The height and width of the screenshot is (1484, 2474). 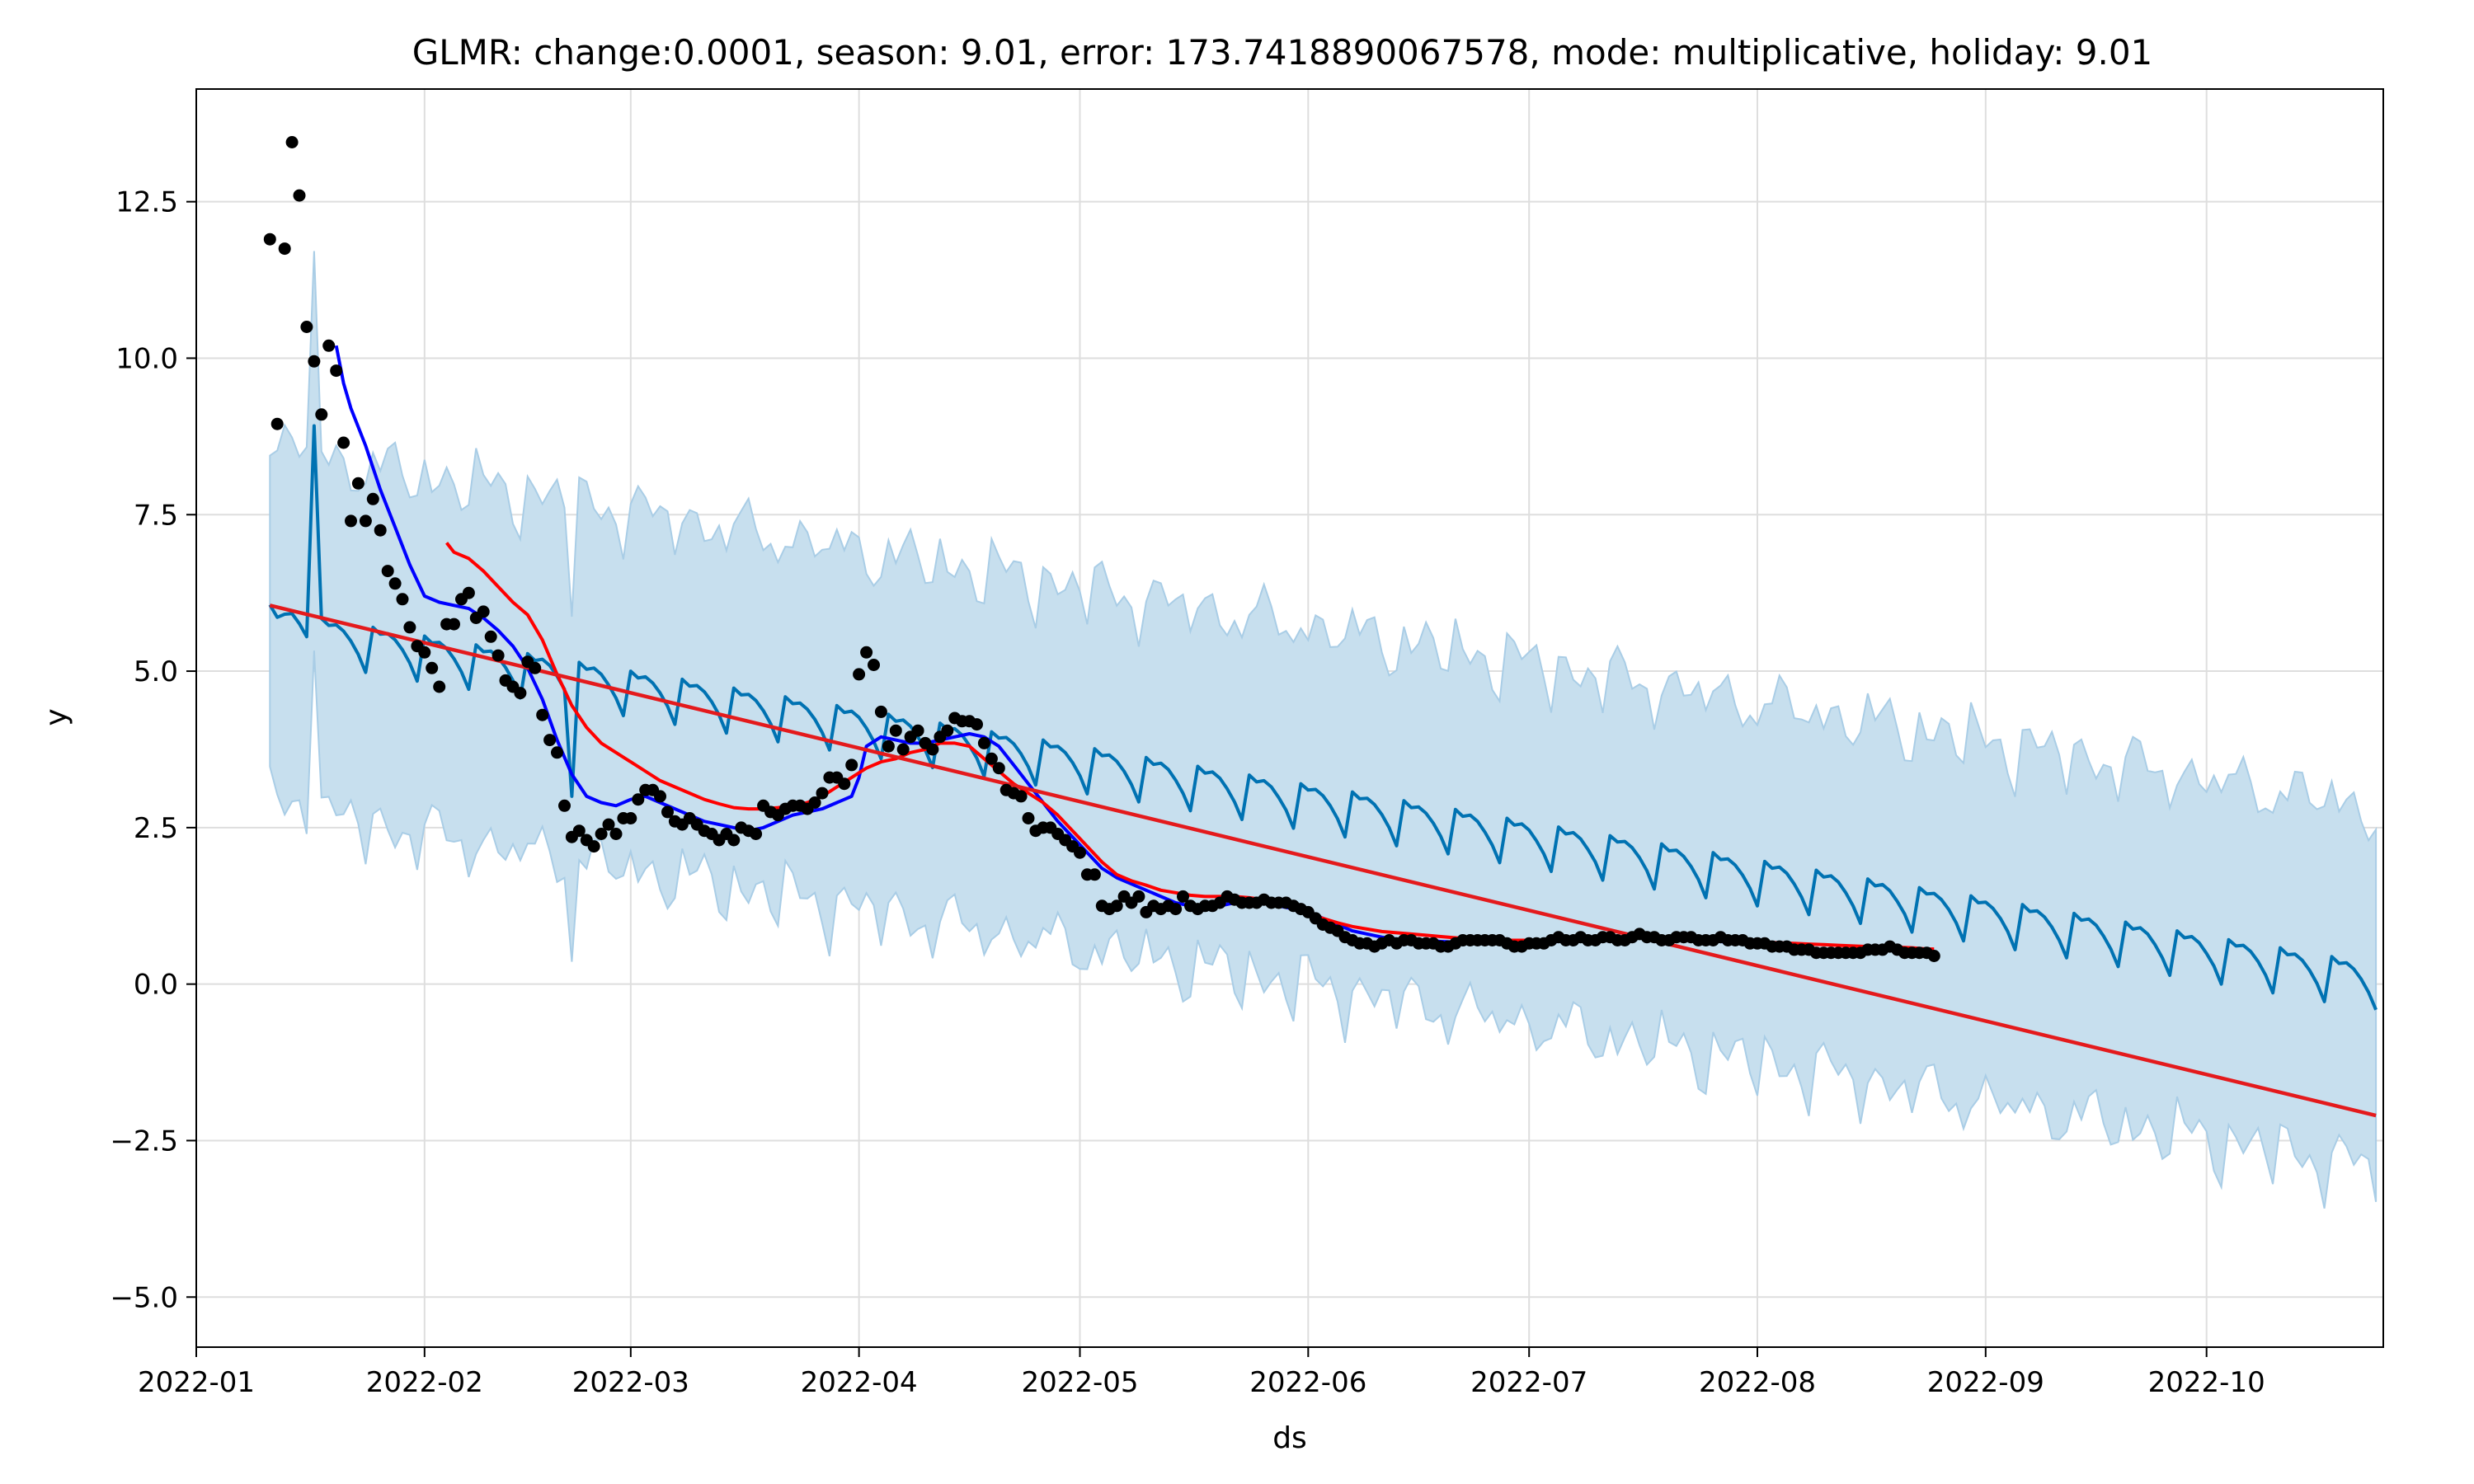 What do you see at coordinates (156, 515) in the screenshot?
I see `y-tick-label: 7.5` at bounding box center [156, 515].